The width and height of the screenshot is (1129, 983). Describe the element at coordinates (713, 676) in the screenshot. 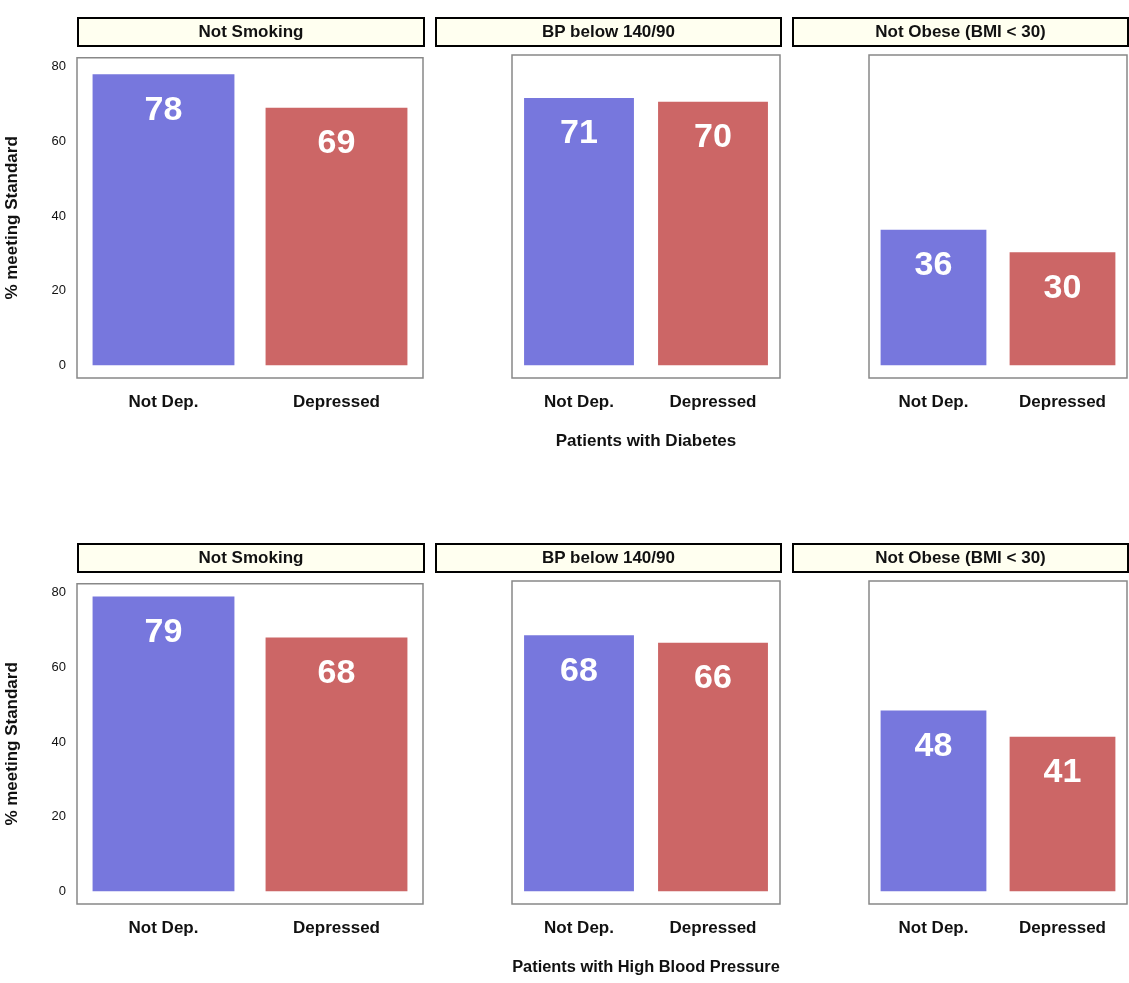

I see `data-label: 66` at that location.